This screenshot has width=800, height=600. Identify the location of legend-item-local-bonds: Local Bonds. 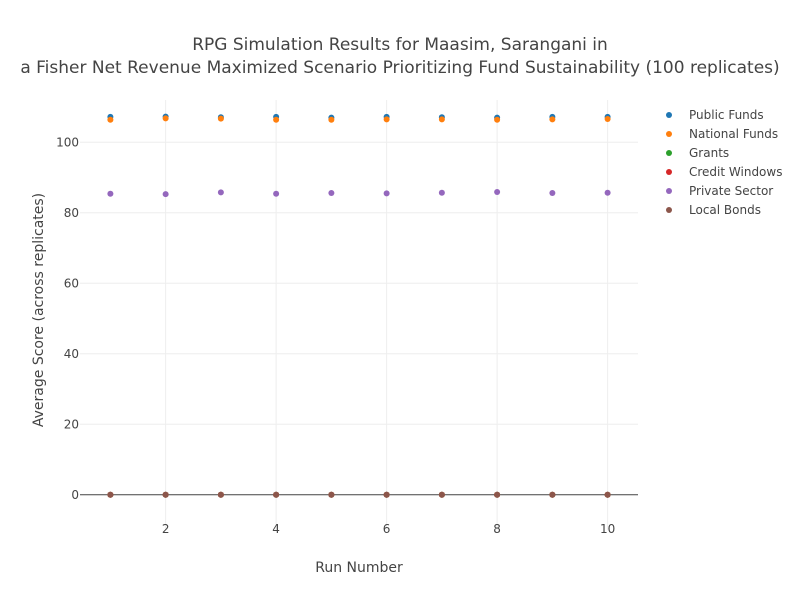
(713, 210).